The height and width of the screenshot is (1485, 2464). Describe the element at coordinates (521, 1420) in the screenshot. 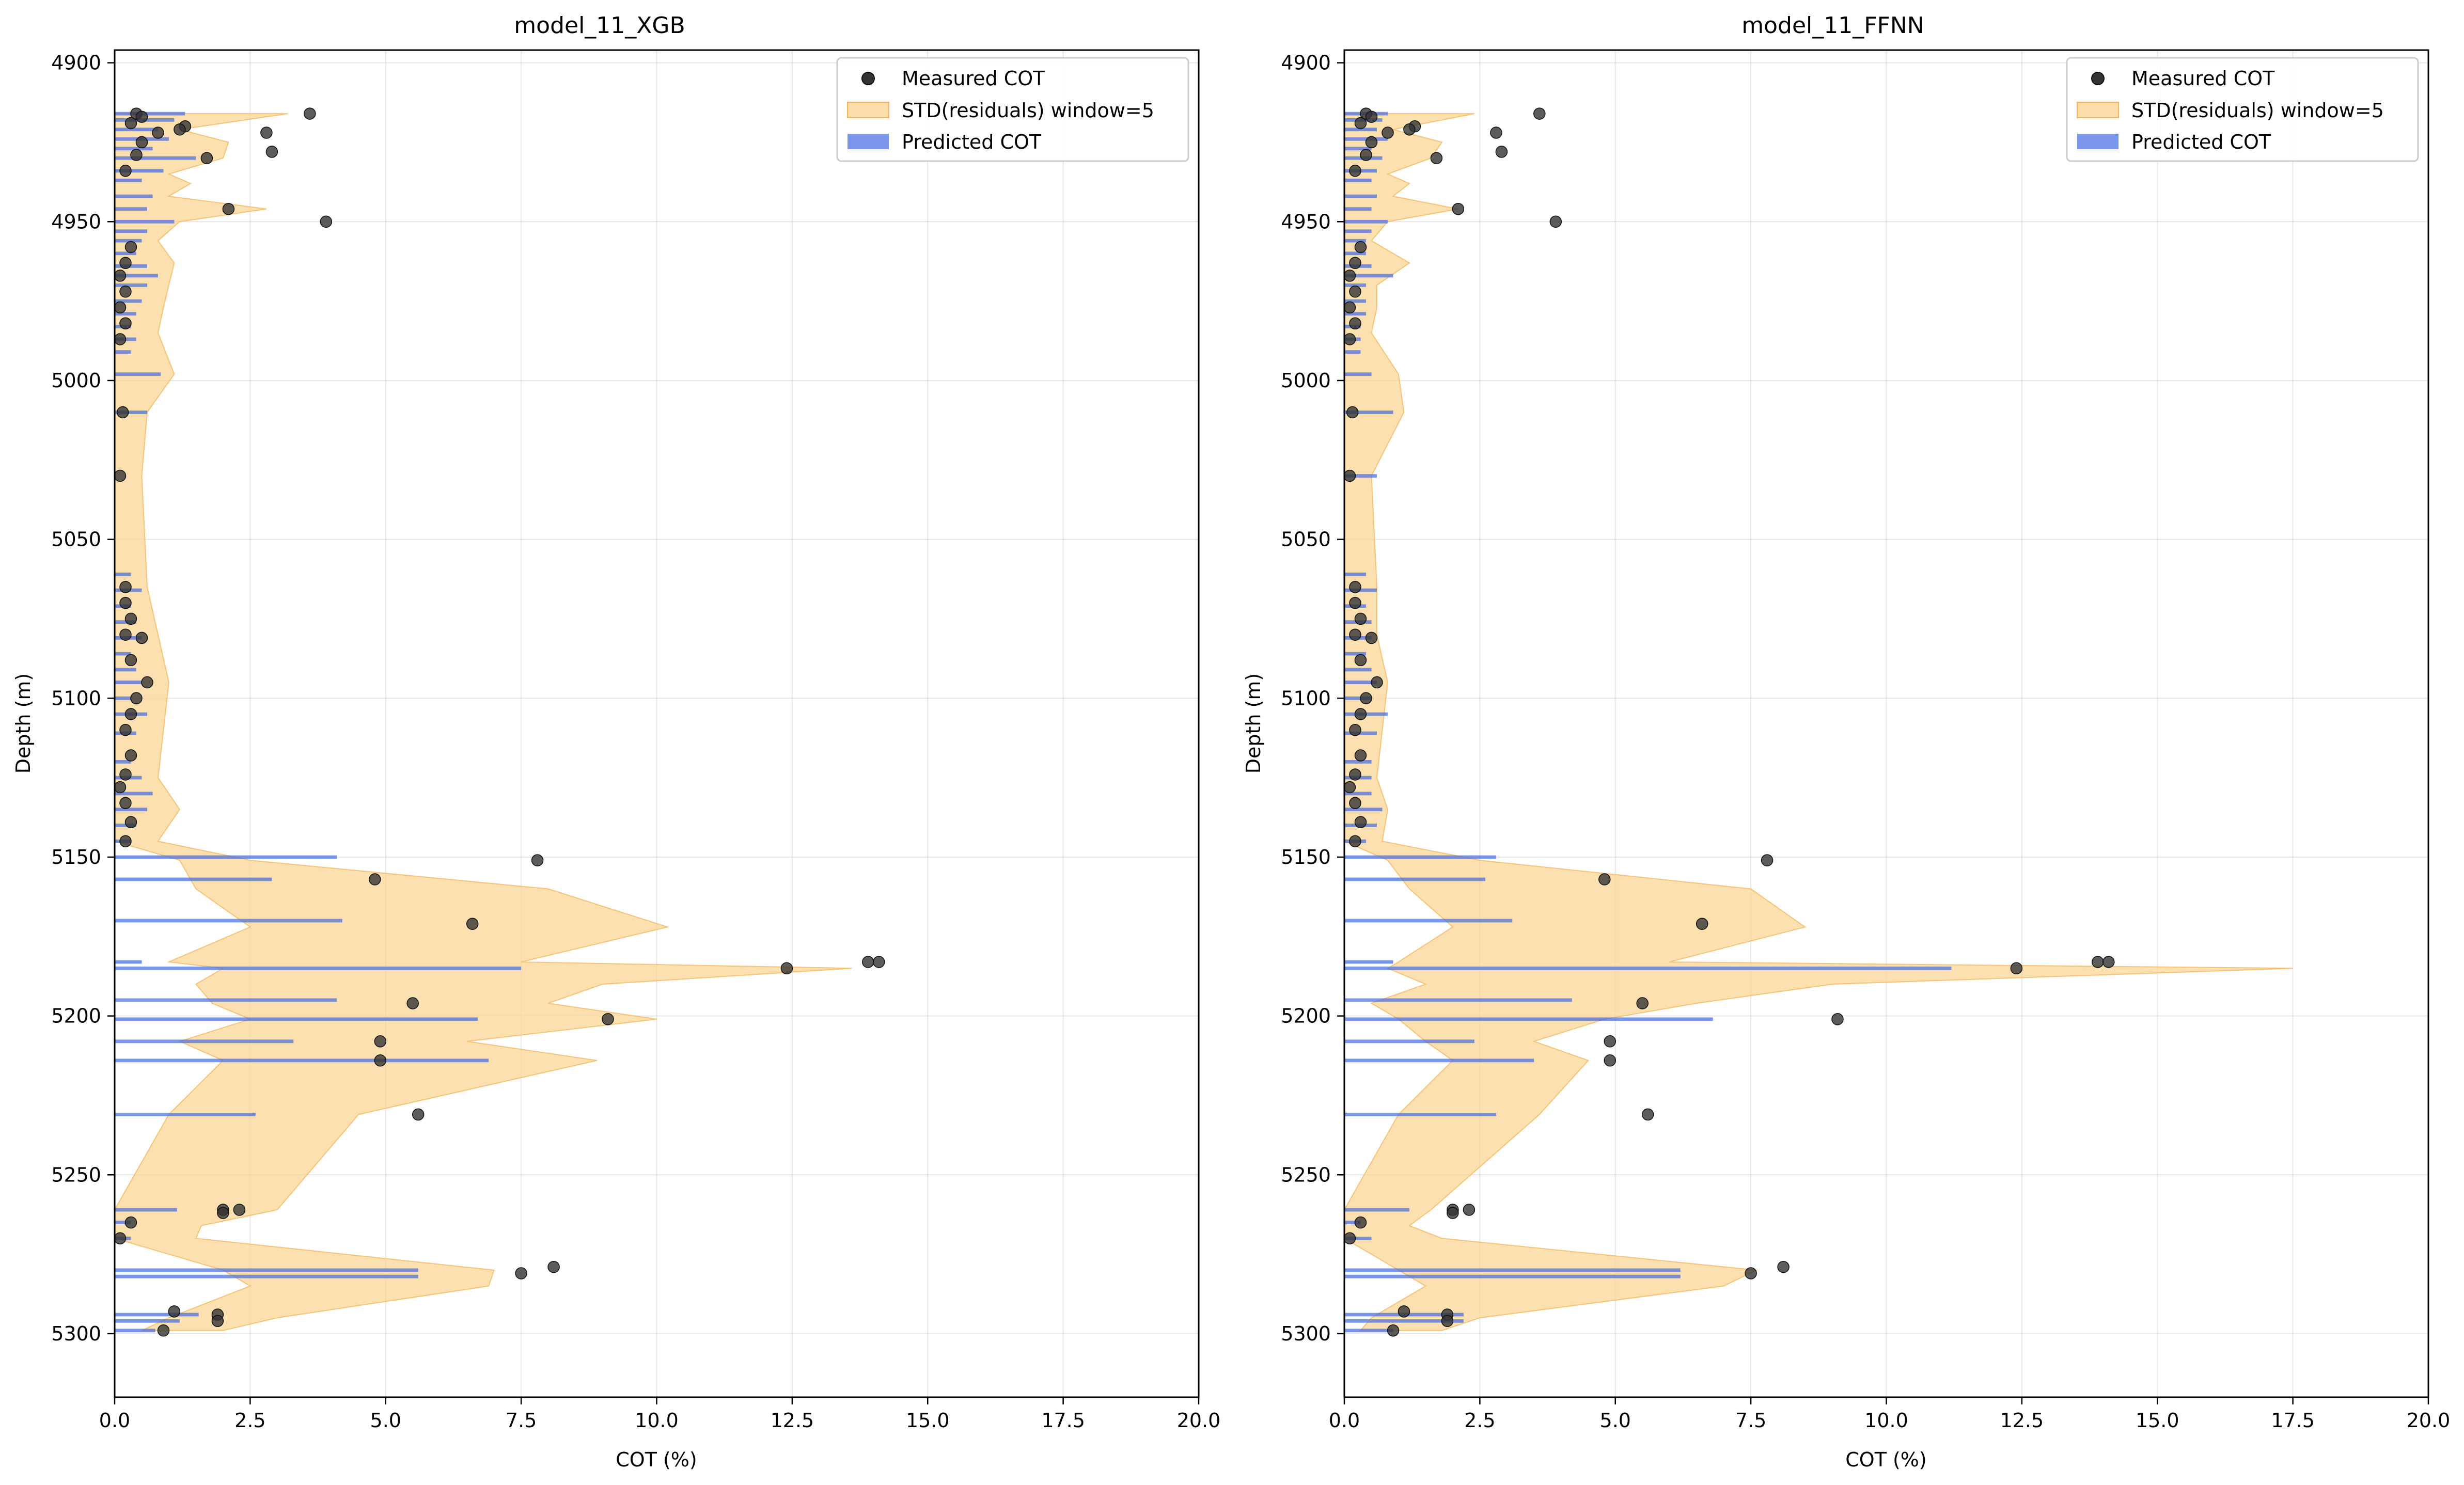

I see `x-tick-label: 7.5` at that location.